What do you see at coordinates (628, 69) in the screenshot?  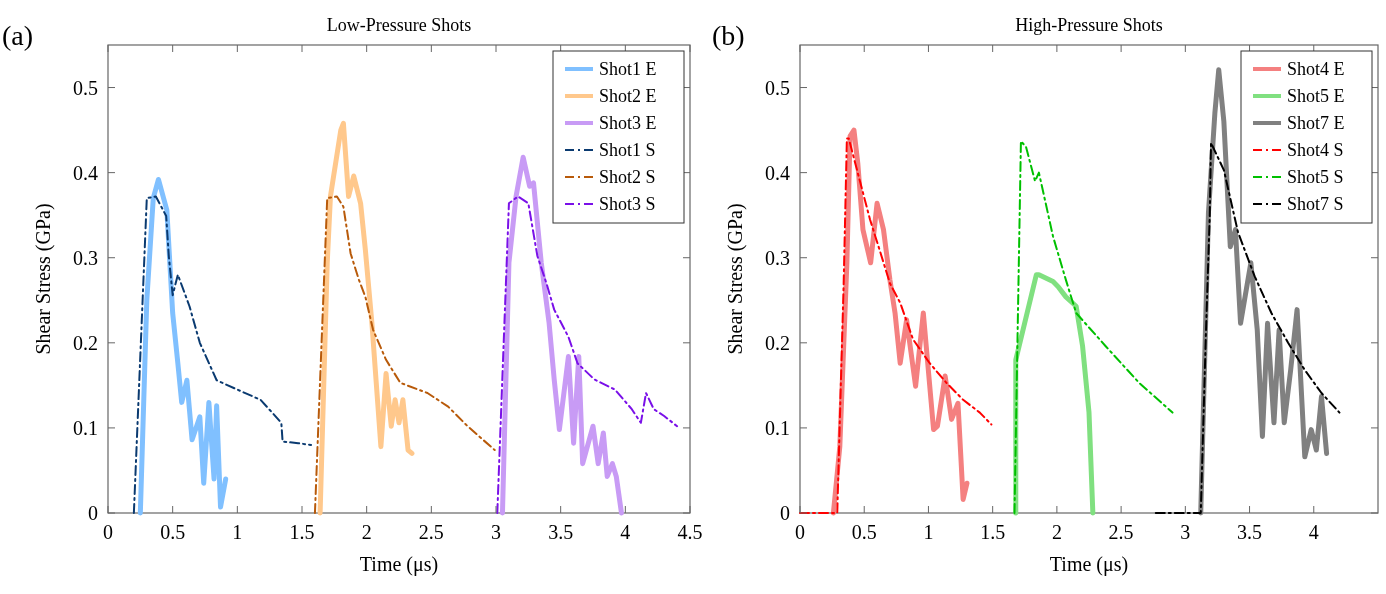 I see `legend-label: Shot1 E` at bounding box center [628, 69].